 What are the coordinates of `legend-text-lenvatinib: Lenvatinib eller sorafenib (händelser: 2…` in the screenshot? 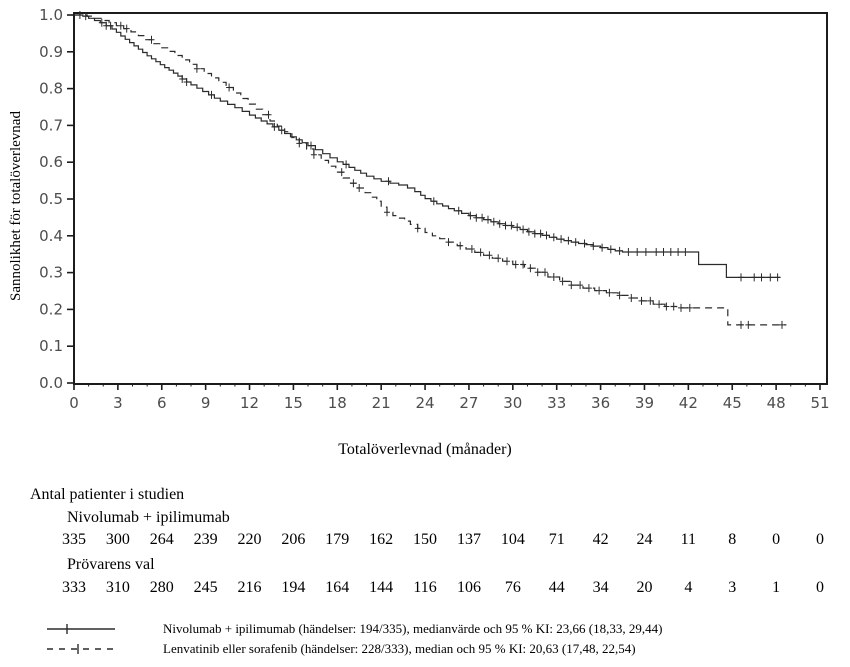 It's located at (399, 648).